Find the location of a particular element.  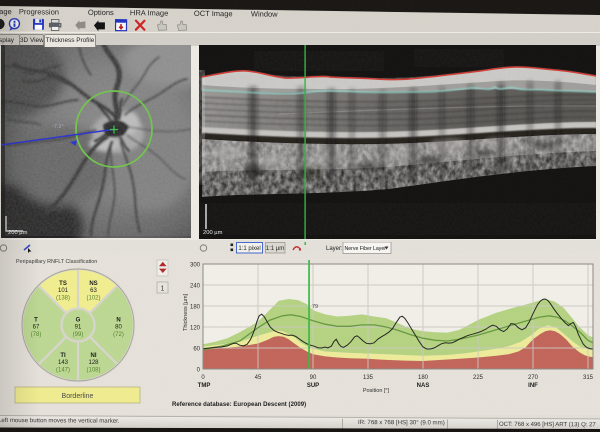

svg-text: Position [°] is located at coordinates (376, 391).